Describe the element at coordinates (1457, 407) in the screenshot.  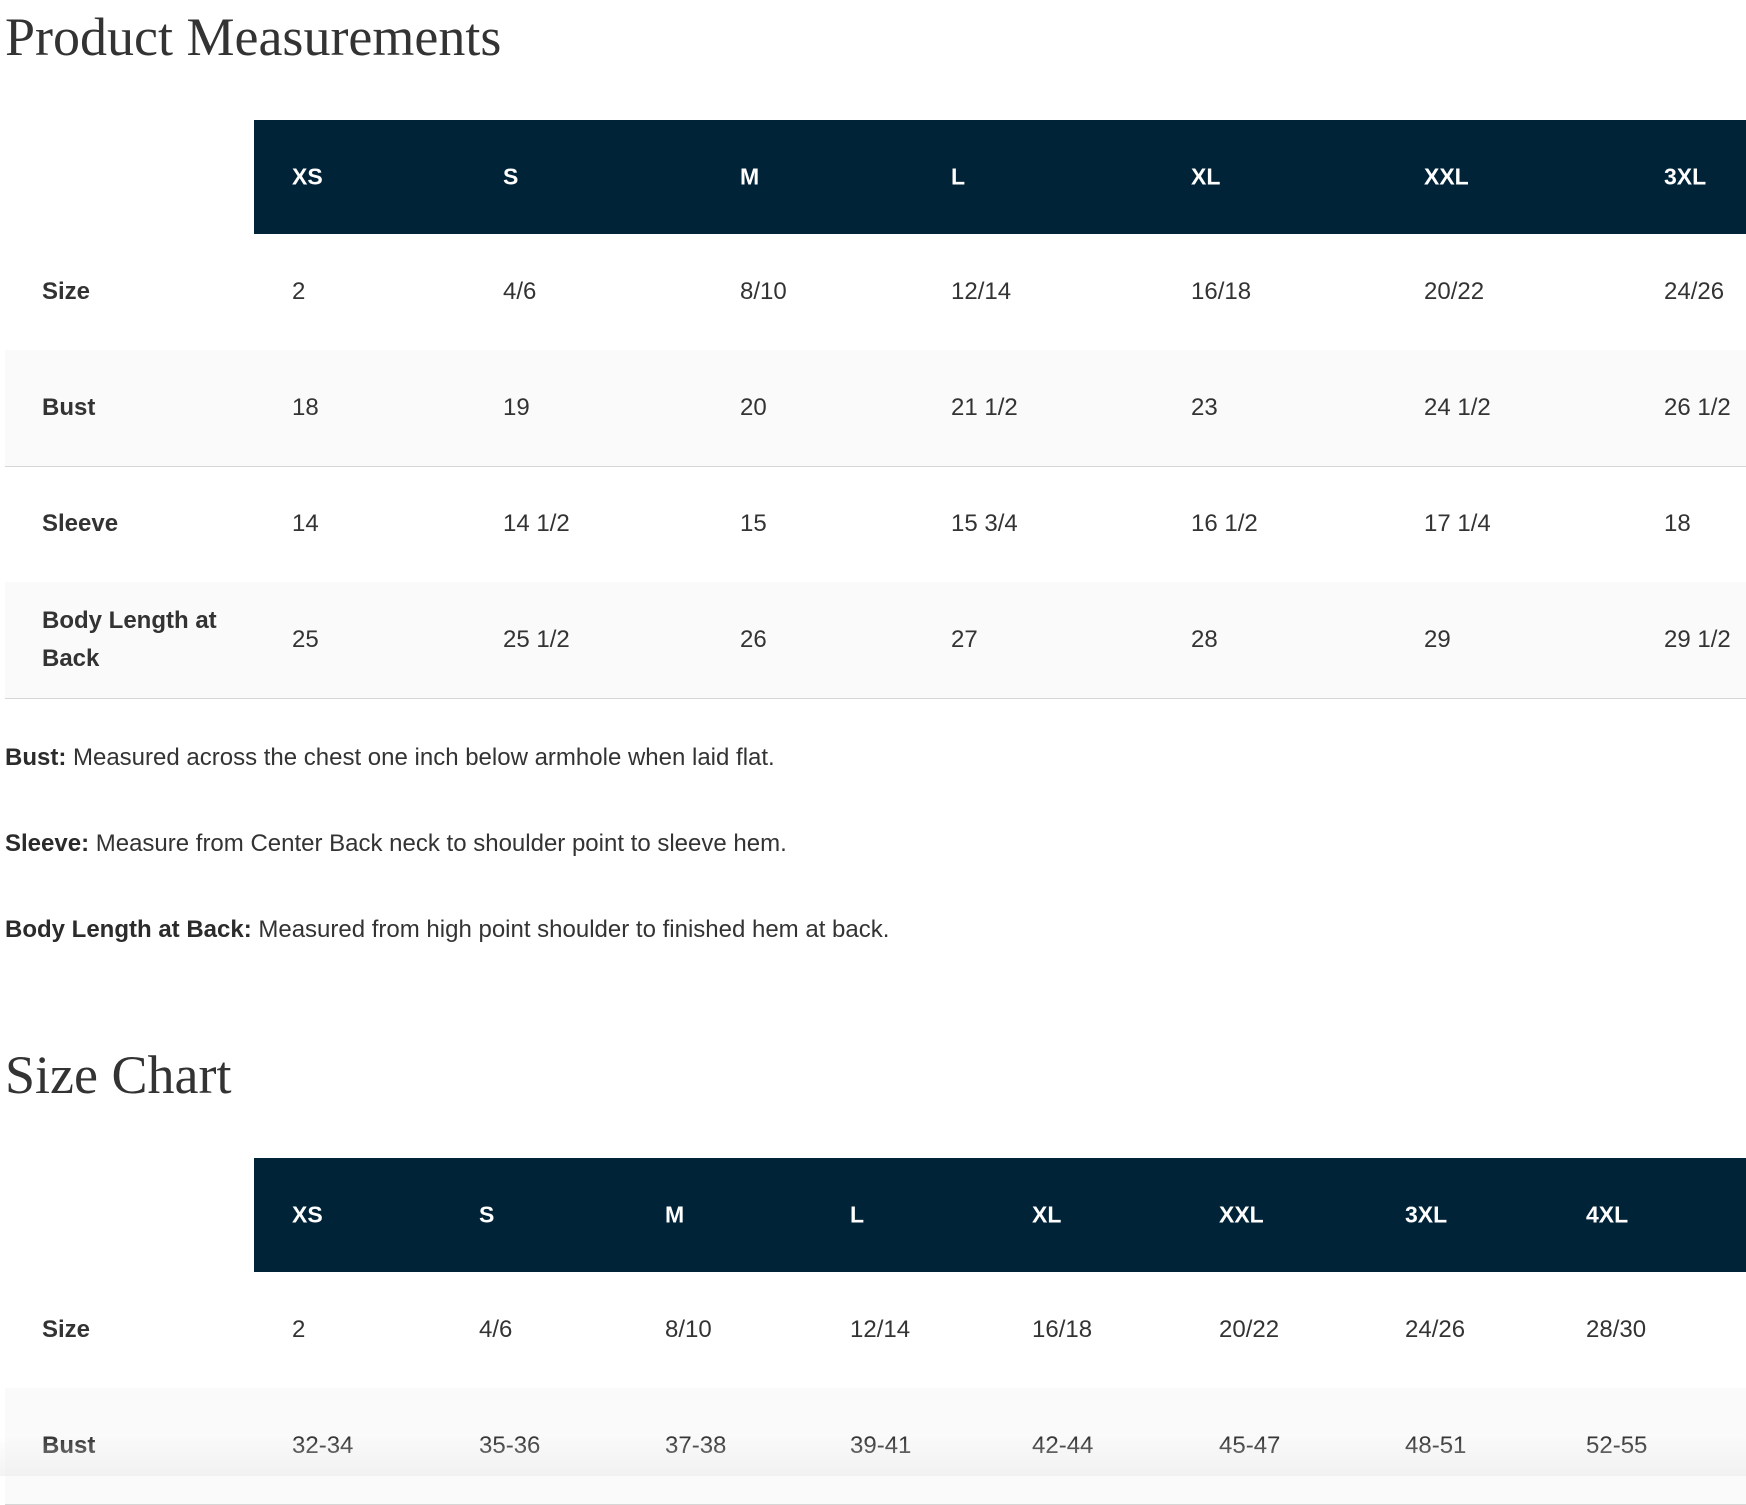
I see `table-cell: 24 1/2` at that location.